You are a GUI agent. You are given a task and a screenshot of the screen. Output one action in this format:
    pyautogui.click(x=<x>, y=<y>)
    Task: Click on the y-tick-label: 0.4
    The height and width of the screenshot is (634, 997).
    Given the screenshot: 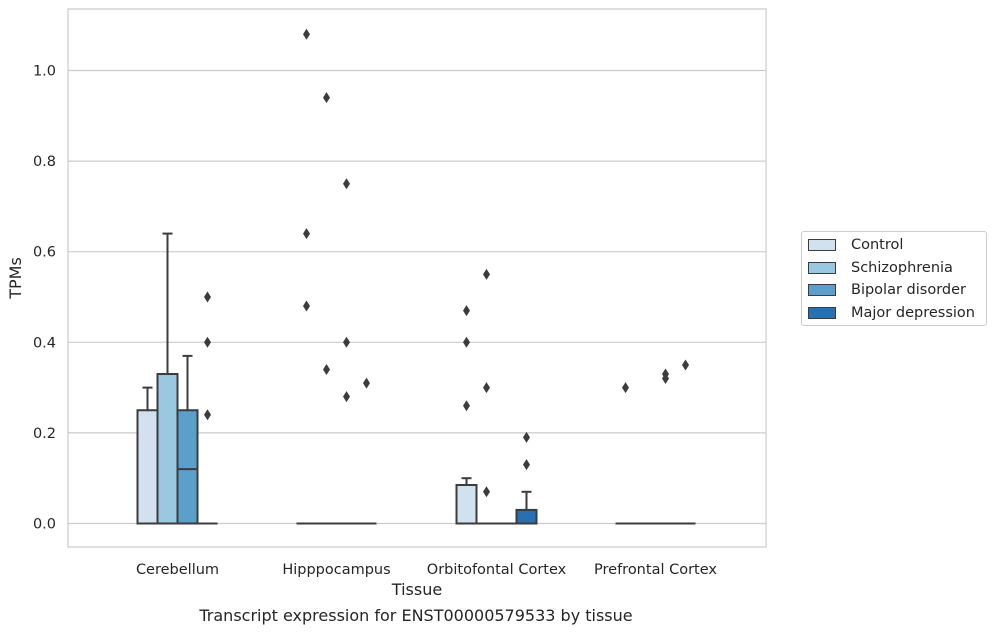 What is the action you would take?
    pyautogui.click(x=44, y=343)
    